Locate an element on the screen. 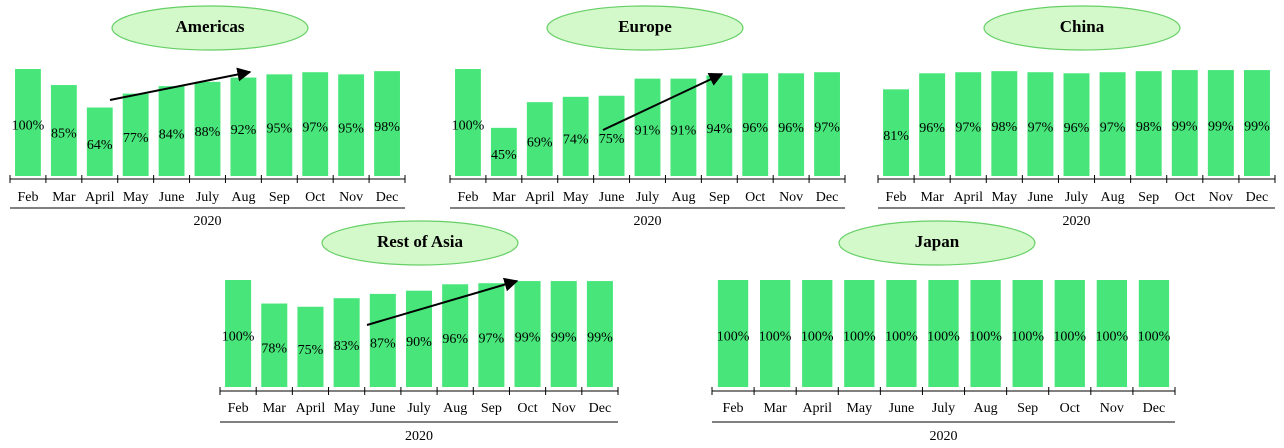 The width and height of the screenshot is (1284, 448). chart-title: Americas is located at coordinates (210, 26).